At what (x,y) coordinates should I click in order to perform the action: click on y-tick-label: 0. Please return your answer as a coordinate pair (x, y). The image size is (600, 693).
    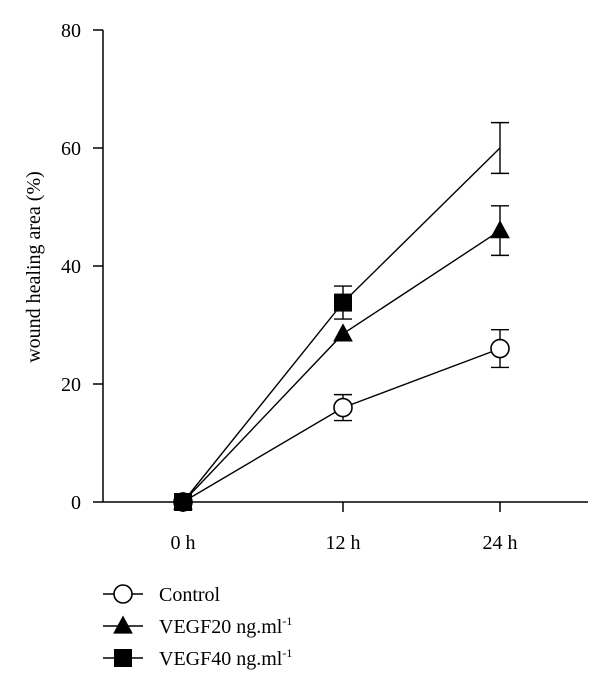
    Looking at the image, I should click on (76, 503).